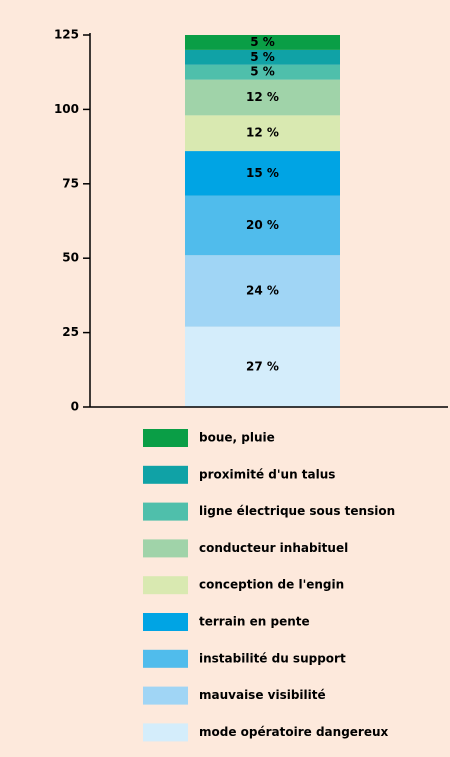 The width and height of the screenshot is (450, 757). What do you see at coordinates (297, 511) in the screenshot?
I see `legend-label: ligne électrique sous tension` at bounding box center [297, 511].